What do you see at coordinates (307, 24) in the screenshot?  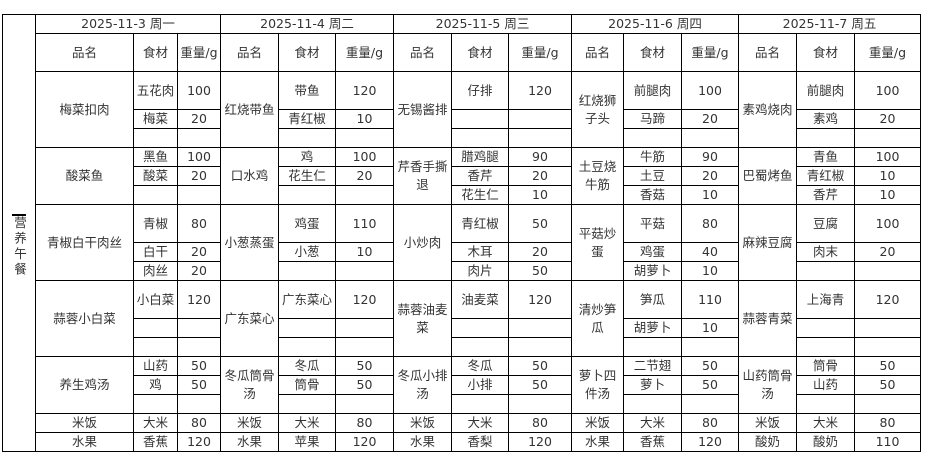 I see `date-header: 2025-11-4 周二` at bounding box center [307, 24].